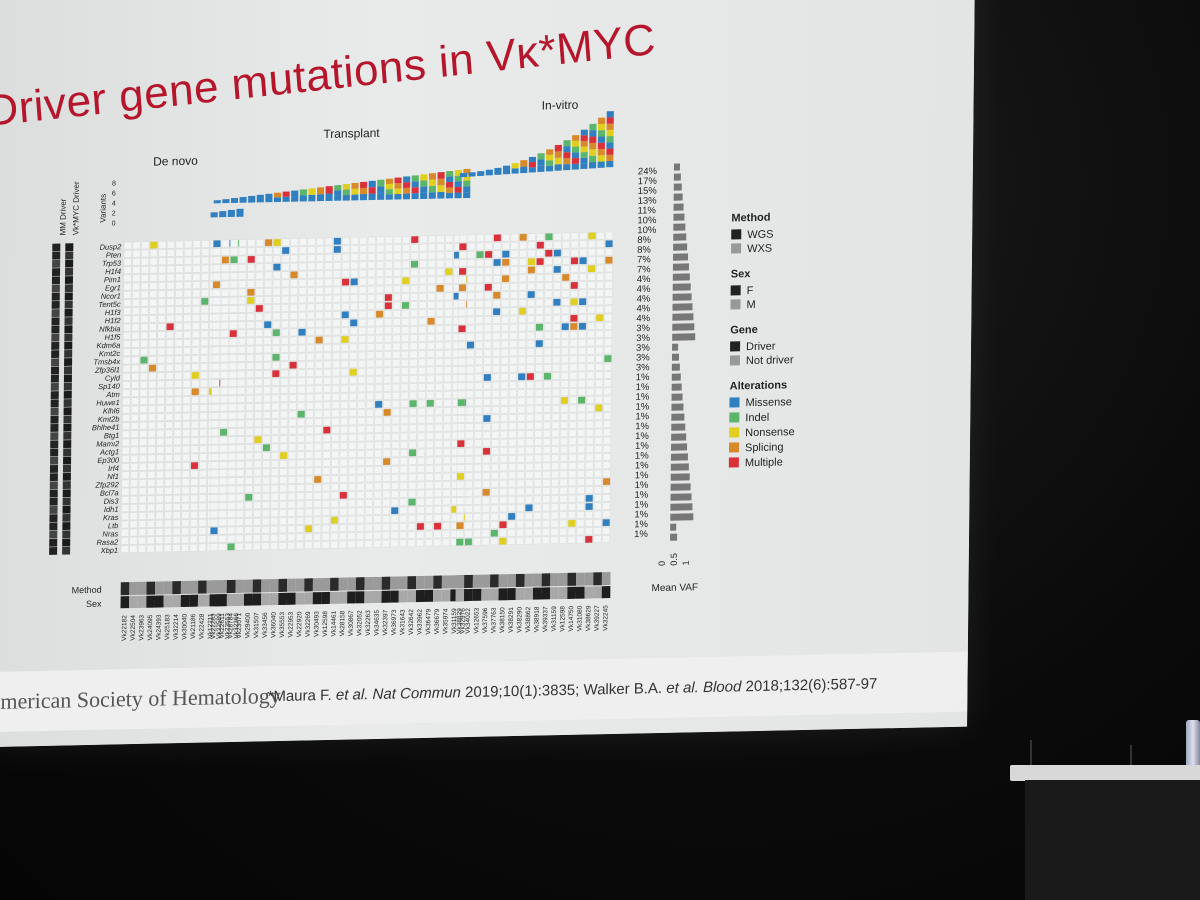  I want to click on gene-label: Nfkbia, so click(109, 328).